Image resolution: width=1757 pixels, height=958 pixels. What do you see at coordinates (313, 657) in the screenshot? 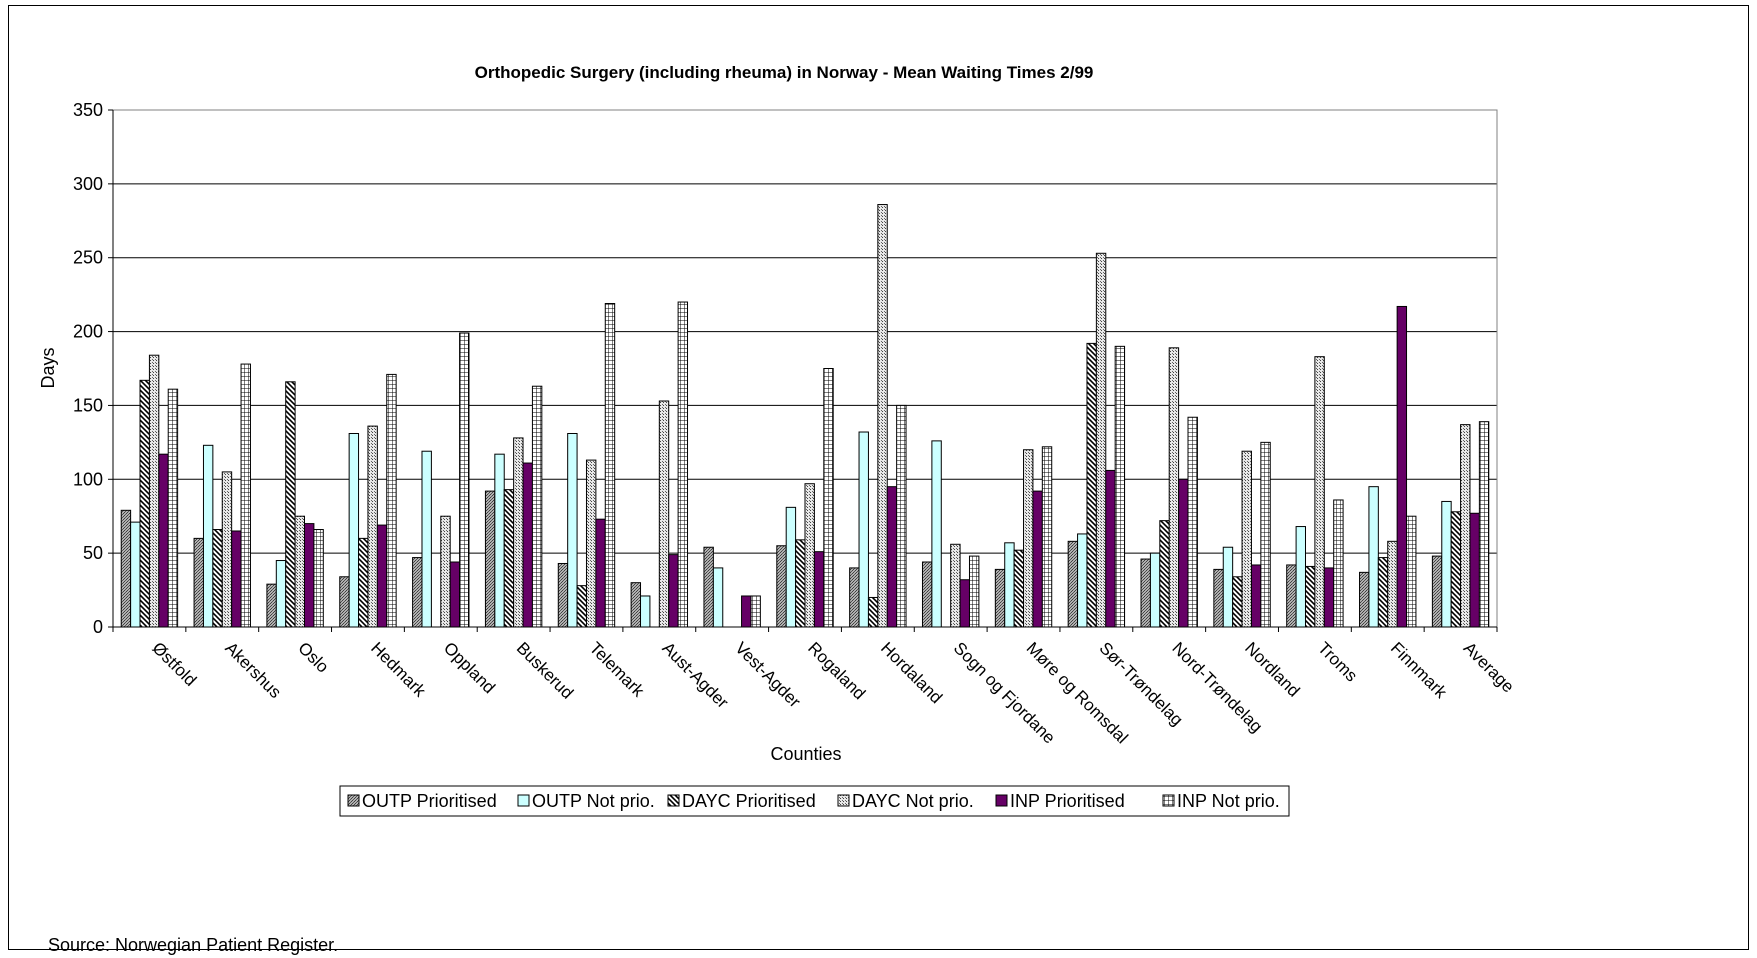
I see `x-tick-label: Oslo` at bounding box center [313, 657].